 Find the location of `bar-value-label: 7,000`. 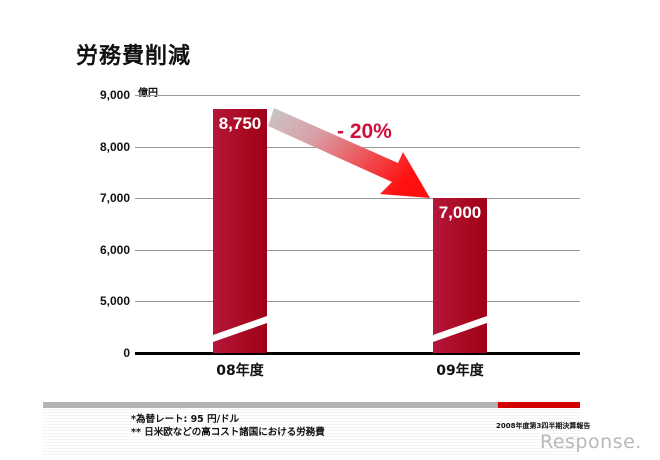

bar-value-label: 7,000 is located at coordinates (460, 212).